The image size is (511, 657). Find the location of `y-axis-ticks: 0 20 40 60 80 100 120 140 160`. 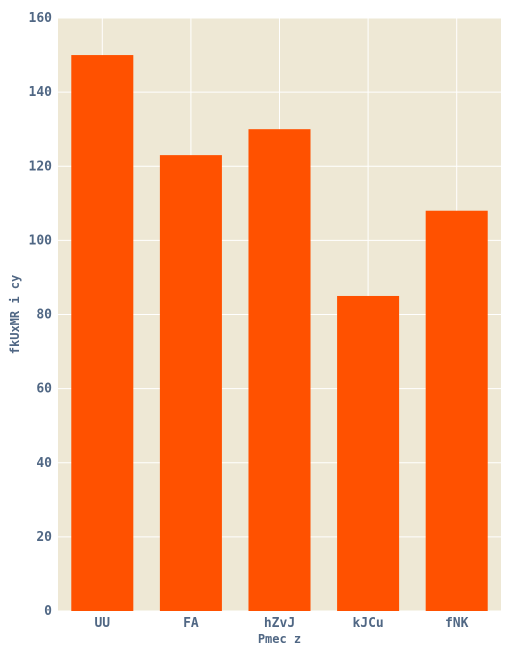

y-axis-ticks: 0 20 40 60 80 100 120 140 160 is located at coordinates (41, 315).